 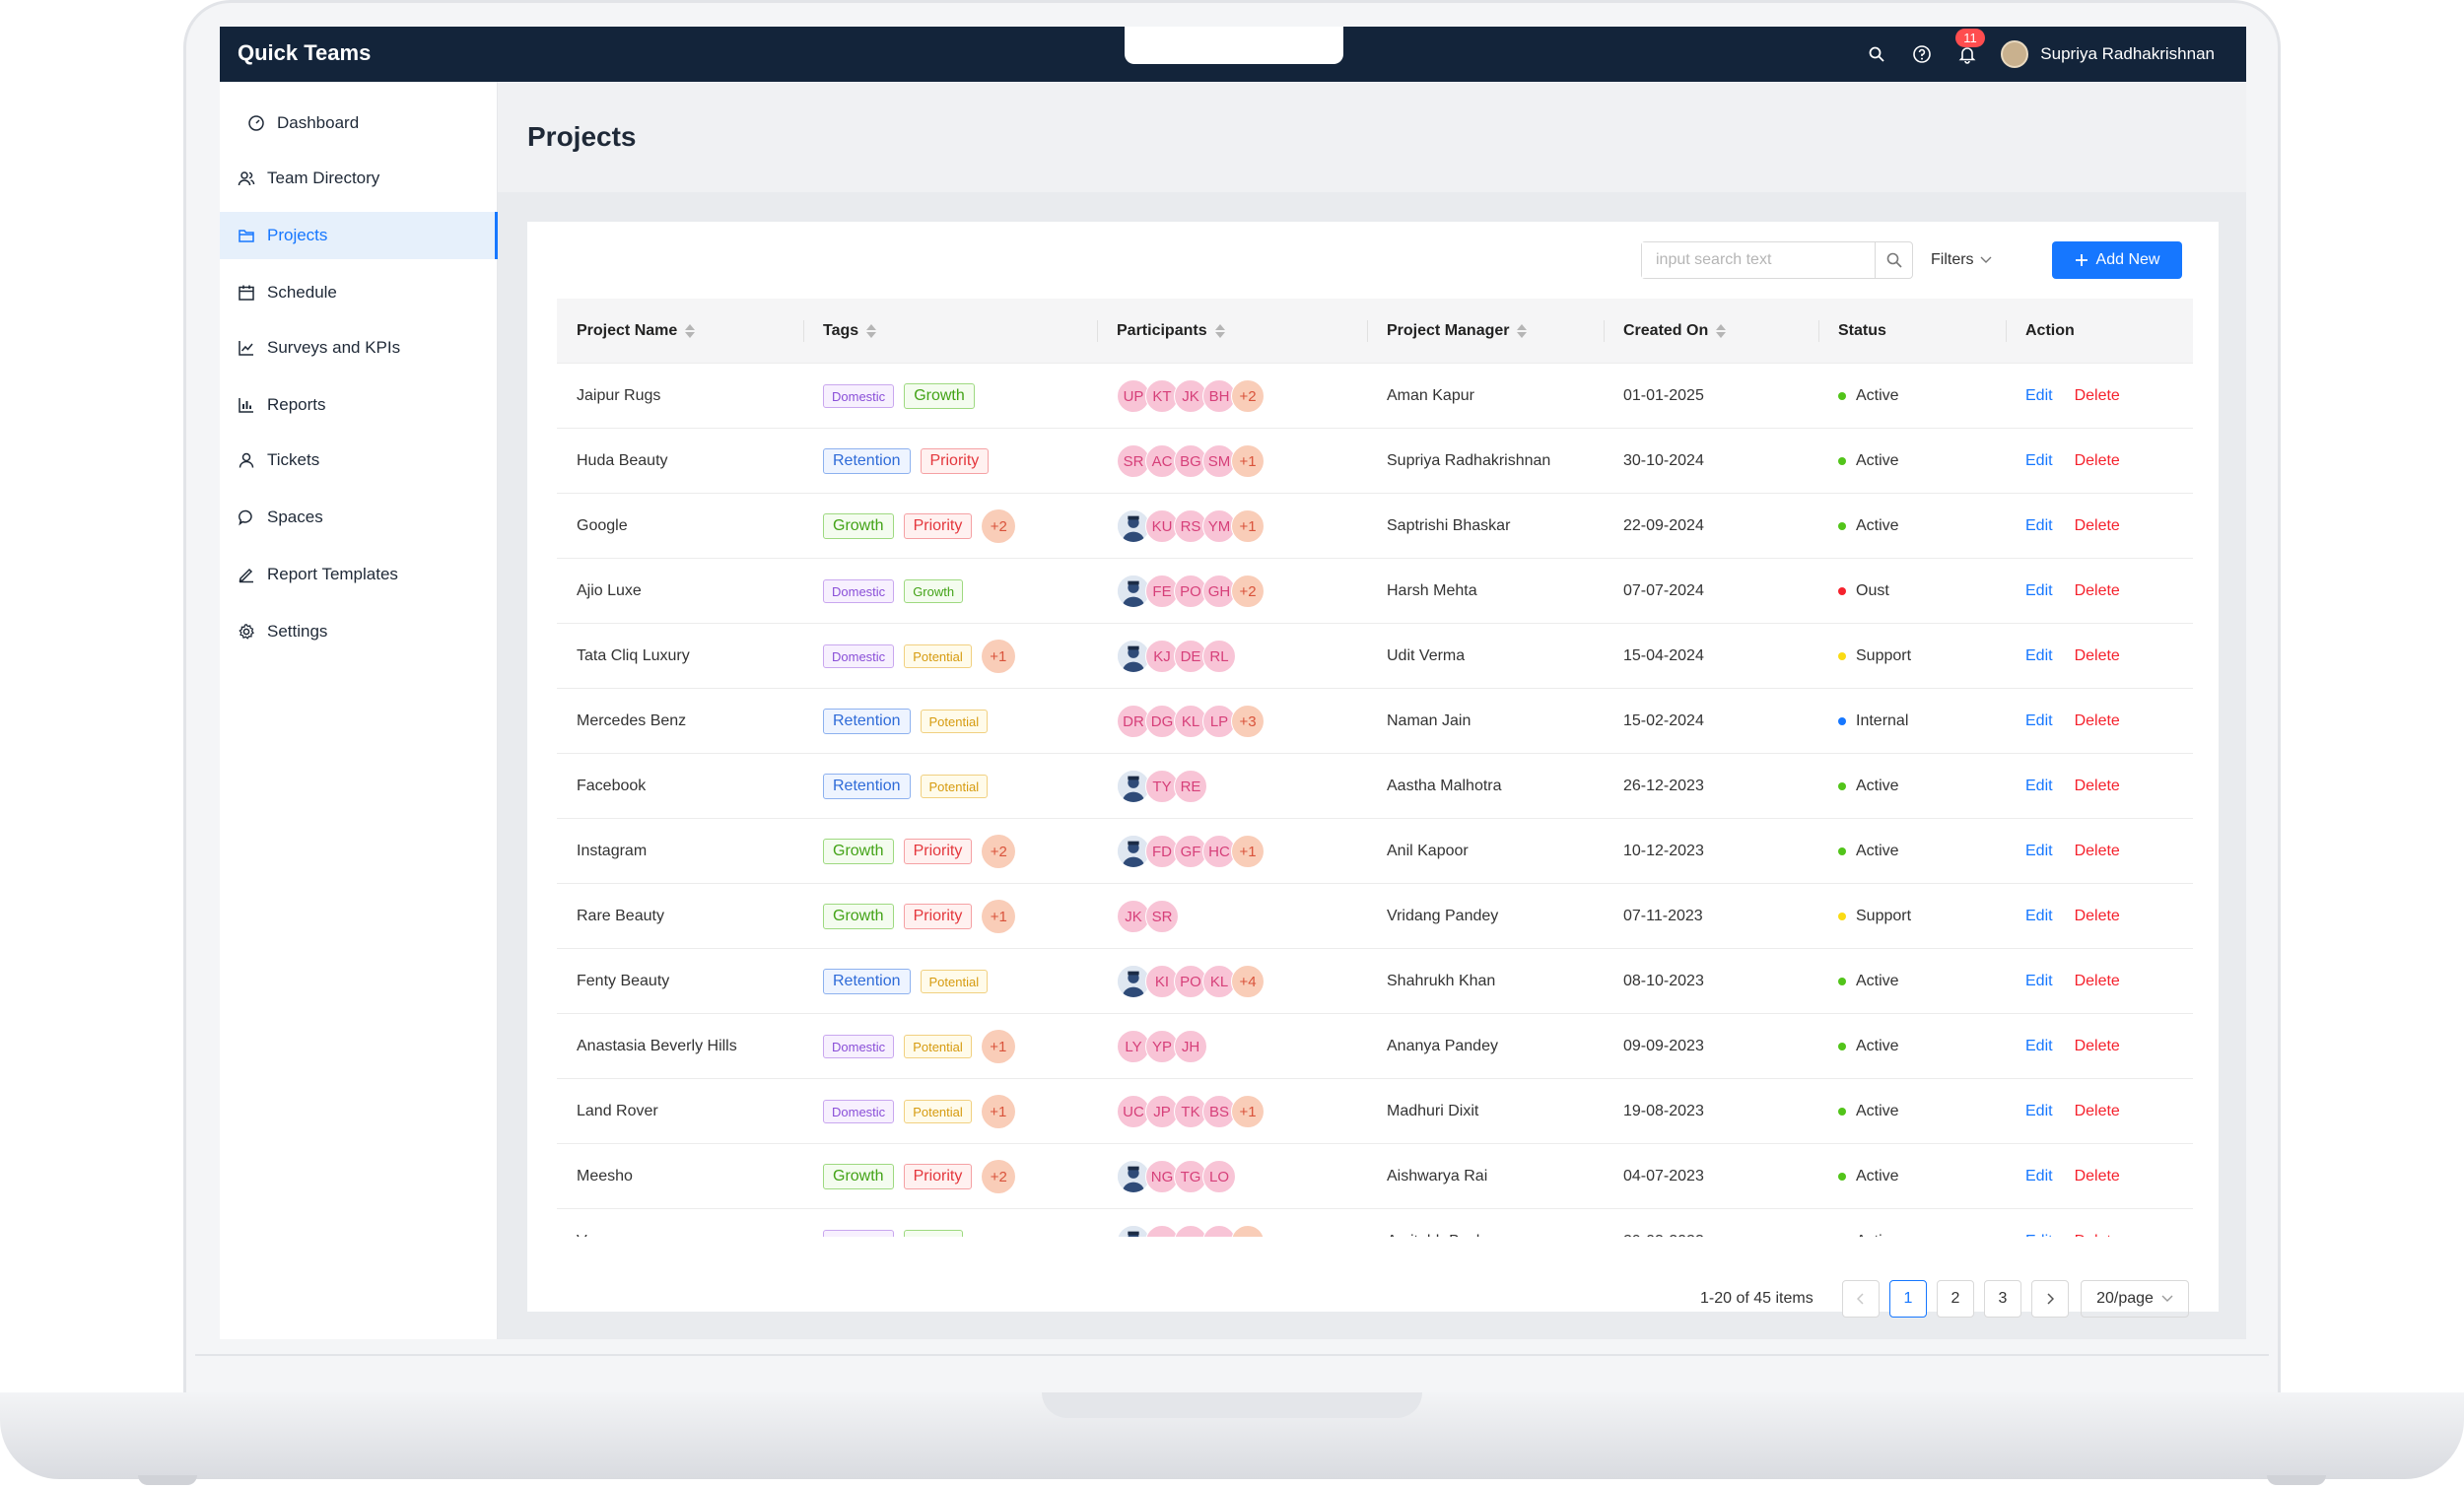 I want to click on participant-avatar: DG, so click(x=1162, y=721).